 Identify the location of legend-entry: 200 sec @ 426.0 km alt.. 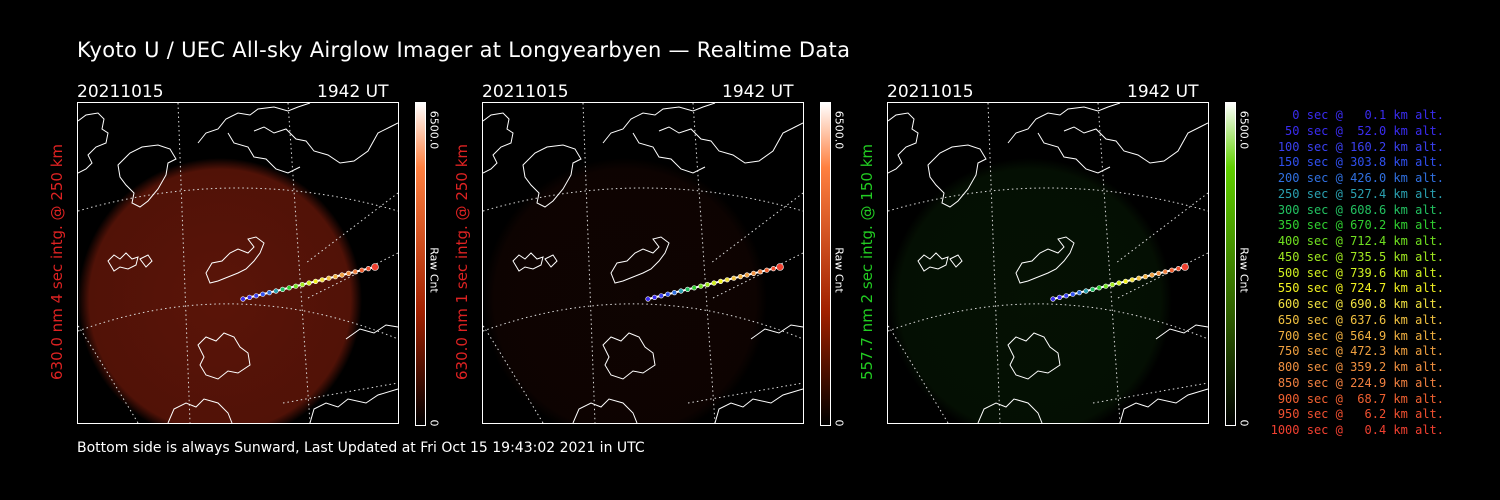
(1357, 178).